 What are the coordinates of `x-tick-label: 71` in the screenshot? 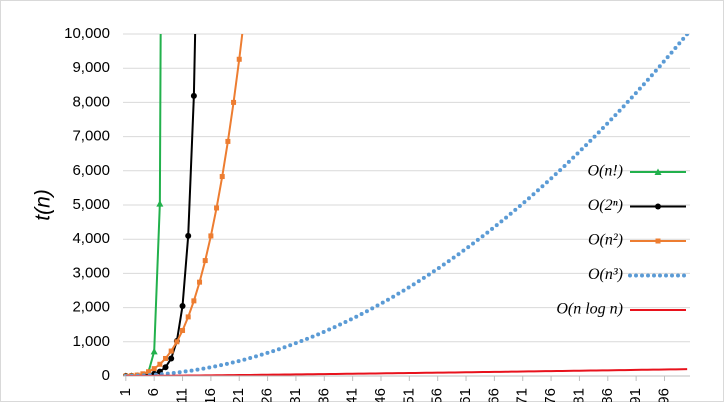 It's located at (522, 395).